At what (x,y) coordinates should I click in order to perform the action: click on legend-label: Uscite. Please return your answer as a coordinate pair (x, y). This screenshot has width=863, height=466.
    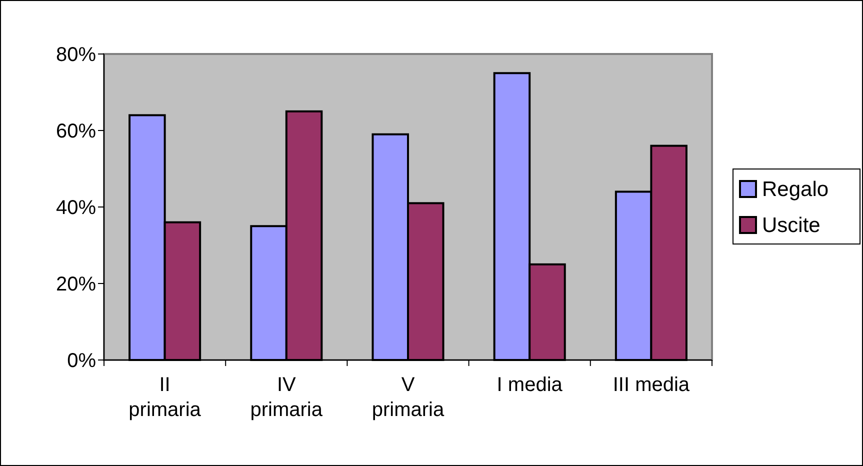
    Looking at the image, I should click on (791, 225).